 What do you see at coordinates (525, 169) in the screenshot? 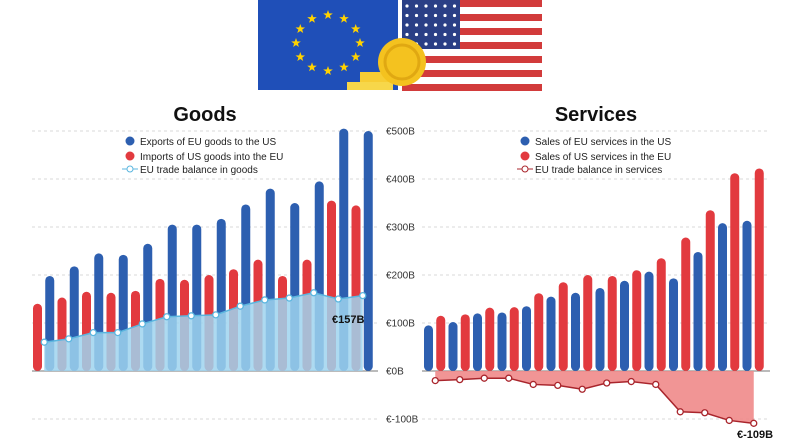
I see `legend-marker-services-balance` at bounding box center [525, 169].